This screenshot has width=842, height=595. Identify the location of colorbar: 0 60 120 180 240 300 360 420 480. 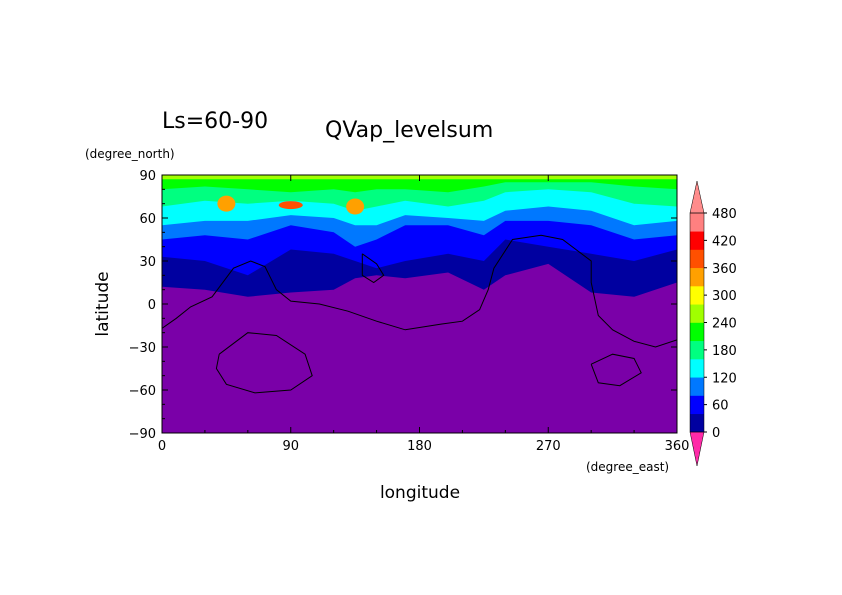
(713, 323).